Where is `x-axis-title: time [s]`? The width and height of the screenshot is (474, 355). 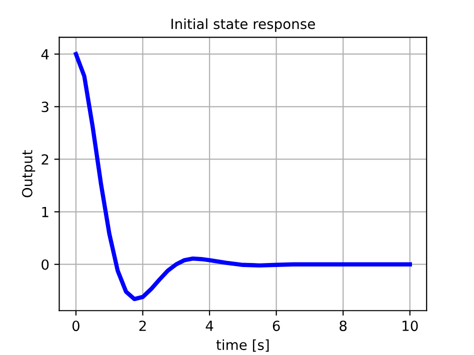
x-axis-title: time [s] is located at coordinates (242, 345).